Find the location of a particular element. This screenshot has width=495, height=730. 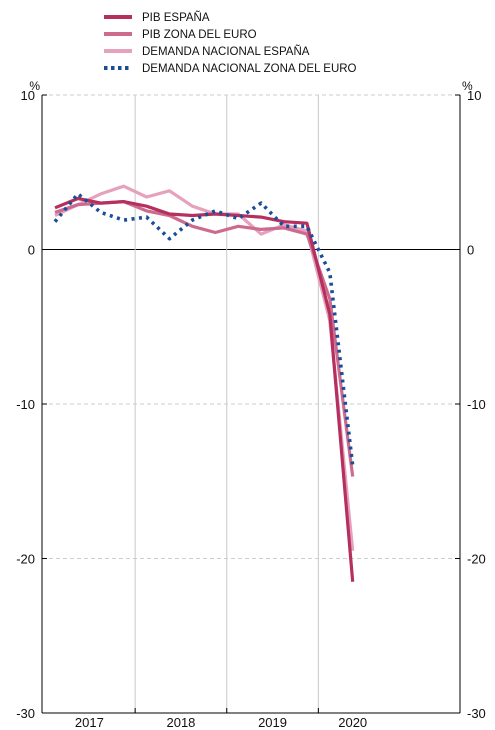

y-tick-label-right: 0 is located at coordinates (470, 250).